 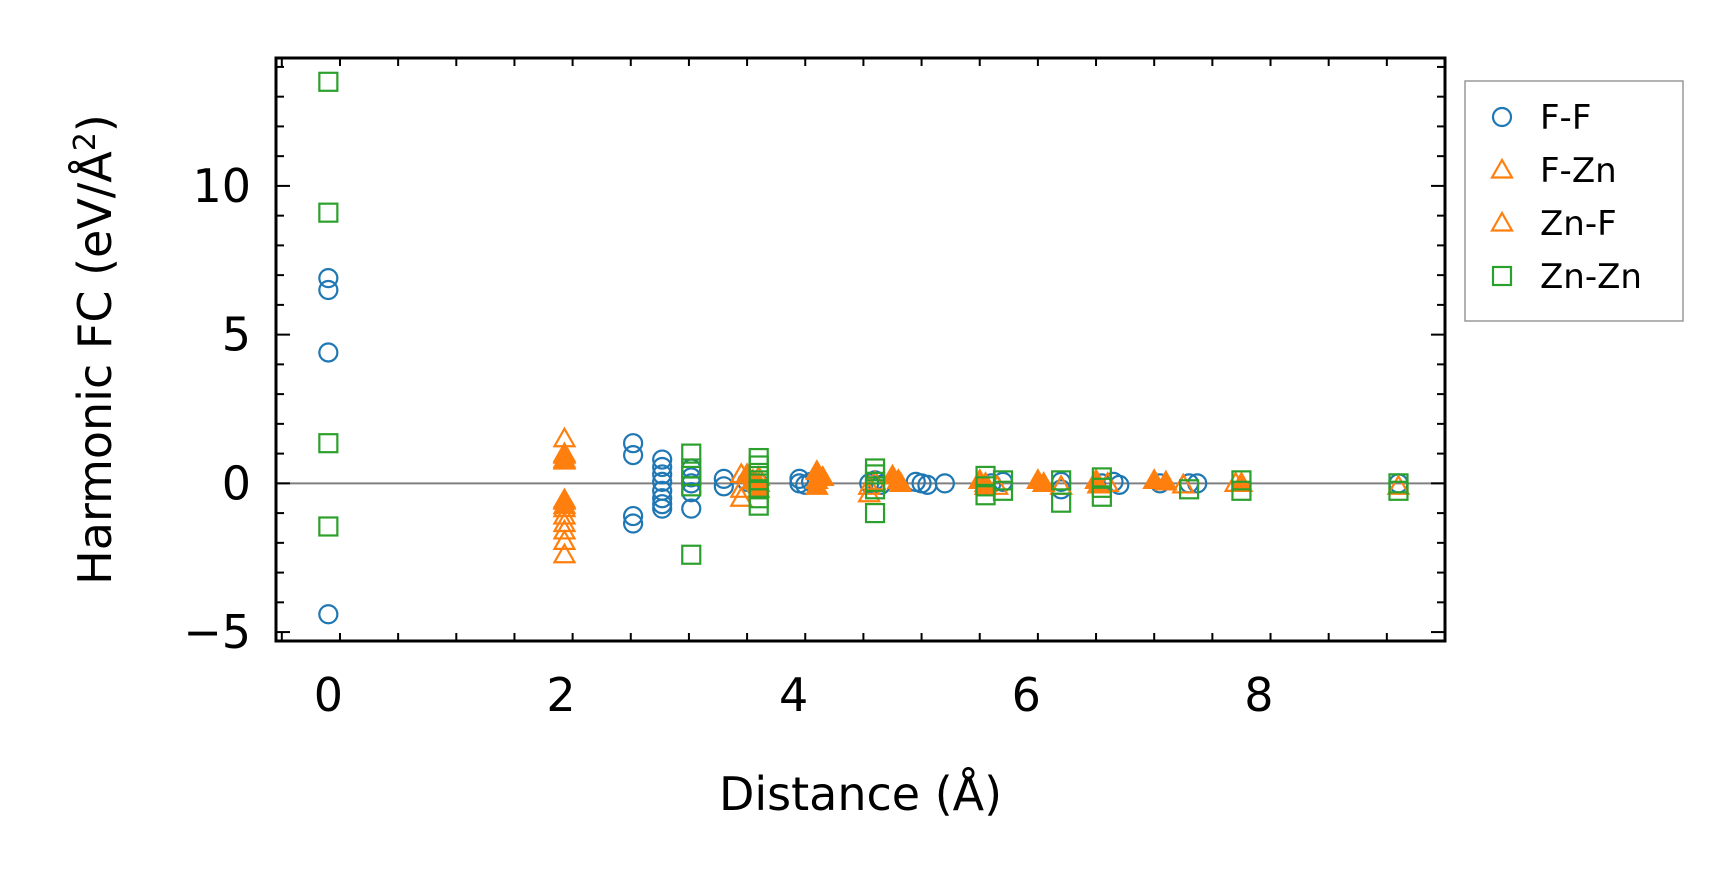 I want to click on legend-entries: F-F F-Zn Zn-F Zn-Zn, so click(x=1566, y=197).